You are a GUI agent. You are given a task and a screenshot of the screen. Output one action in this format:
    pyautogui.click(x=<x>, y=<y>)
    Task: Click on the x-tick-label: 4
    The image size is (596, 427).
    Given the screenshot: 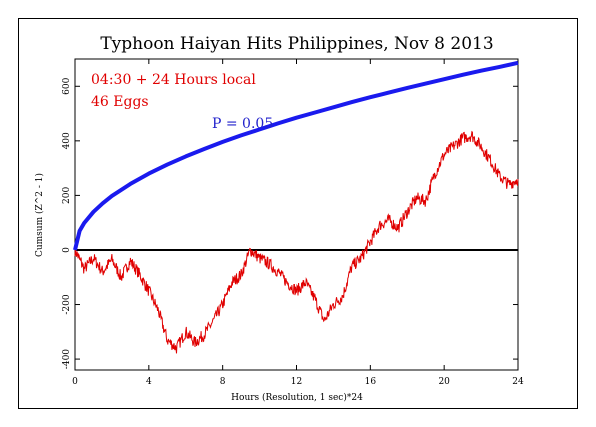 What is the action you would take?
    pyautogui.click(x=149, y=382)
    